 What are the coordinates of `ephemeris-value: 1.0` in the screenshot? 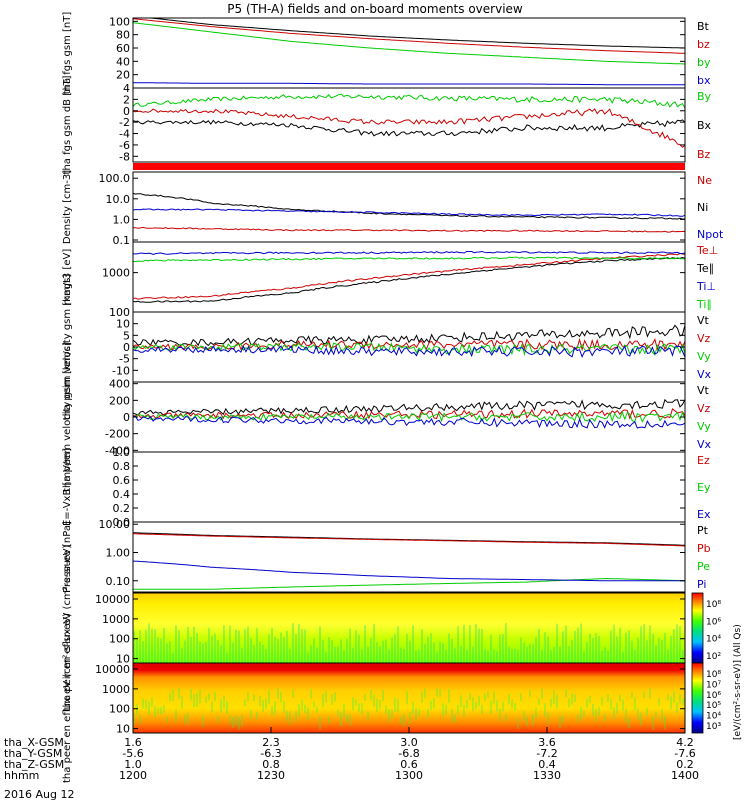 It's located at (133, 764).